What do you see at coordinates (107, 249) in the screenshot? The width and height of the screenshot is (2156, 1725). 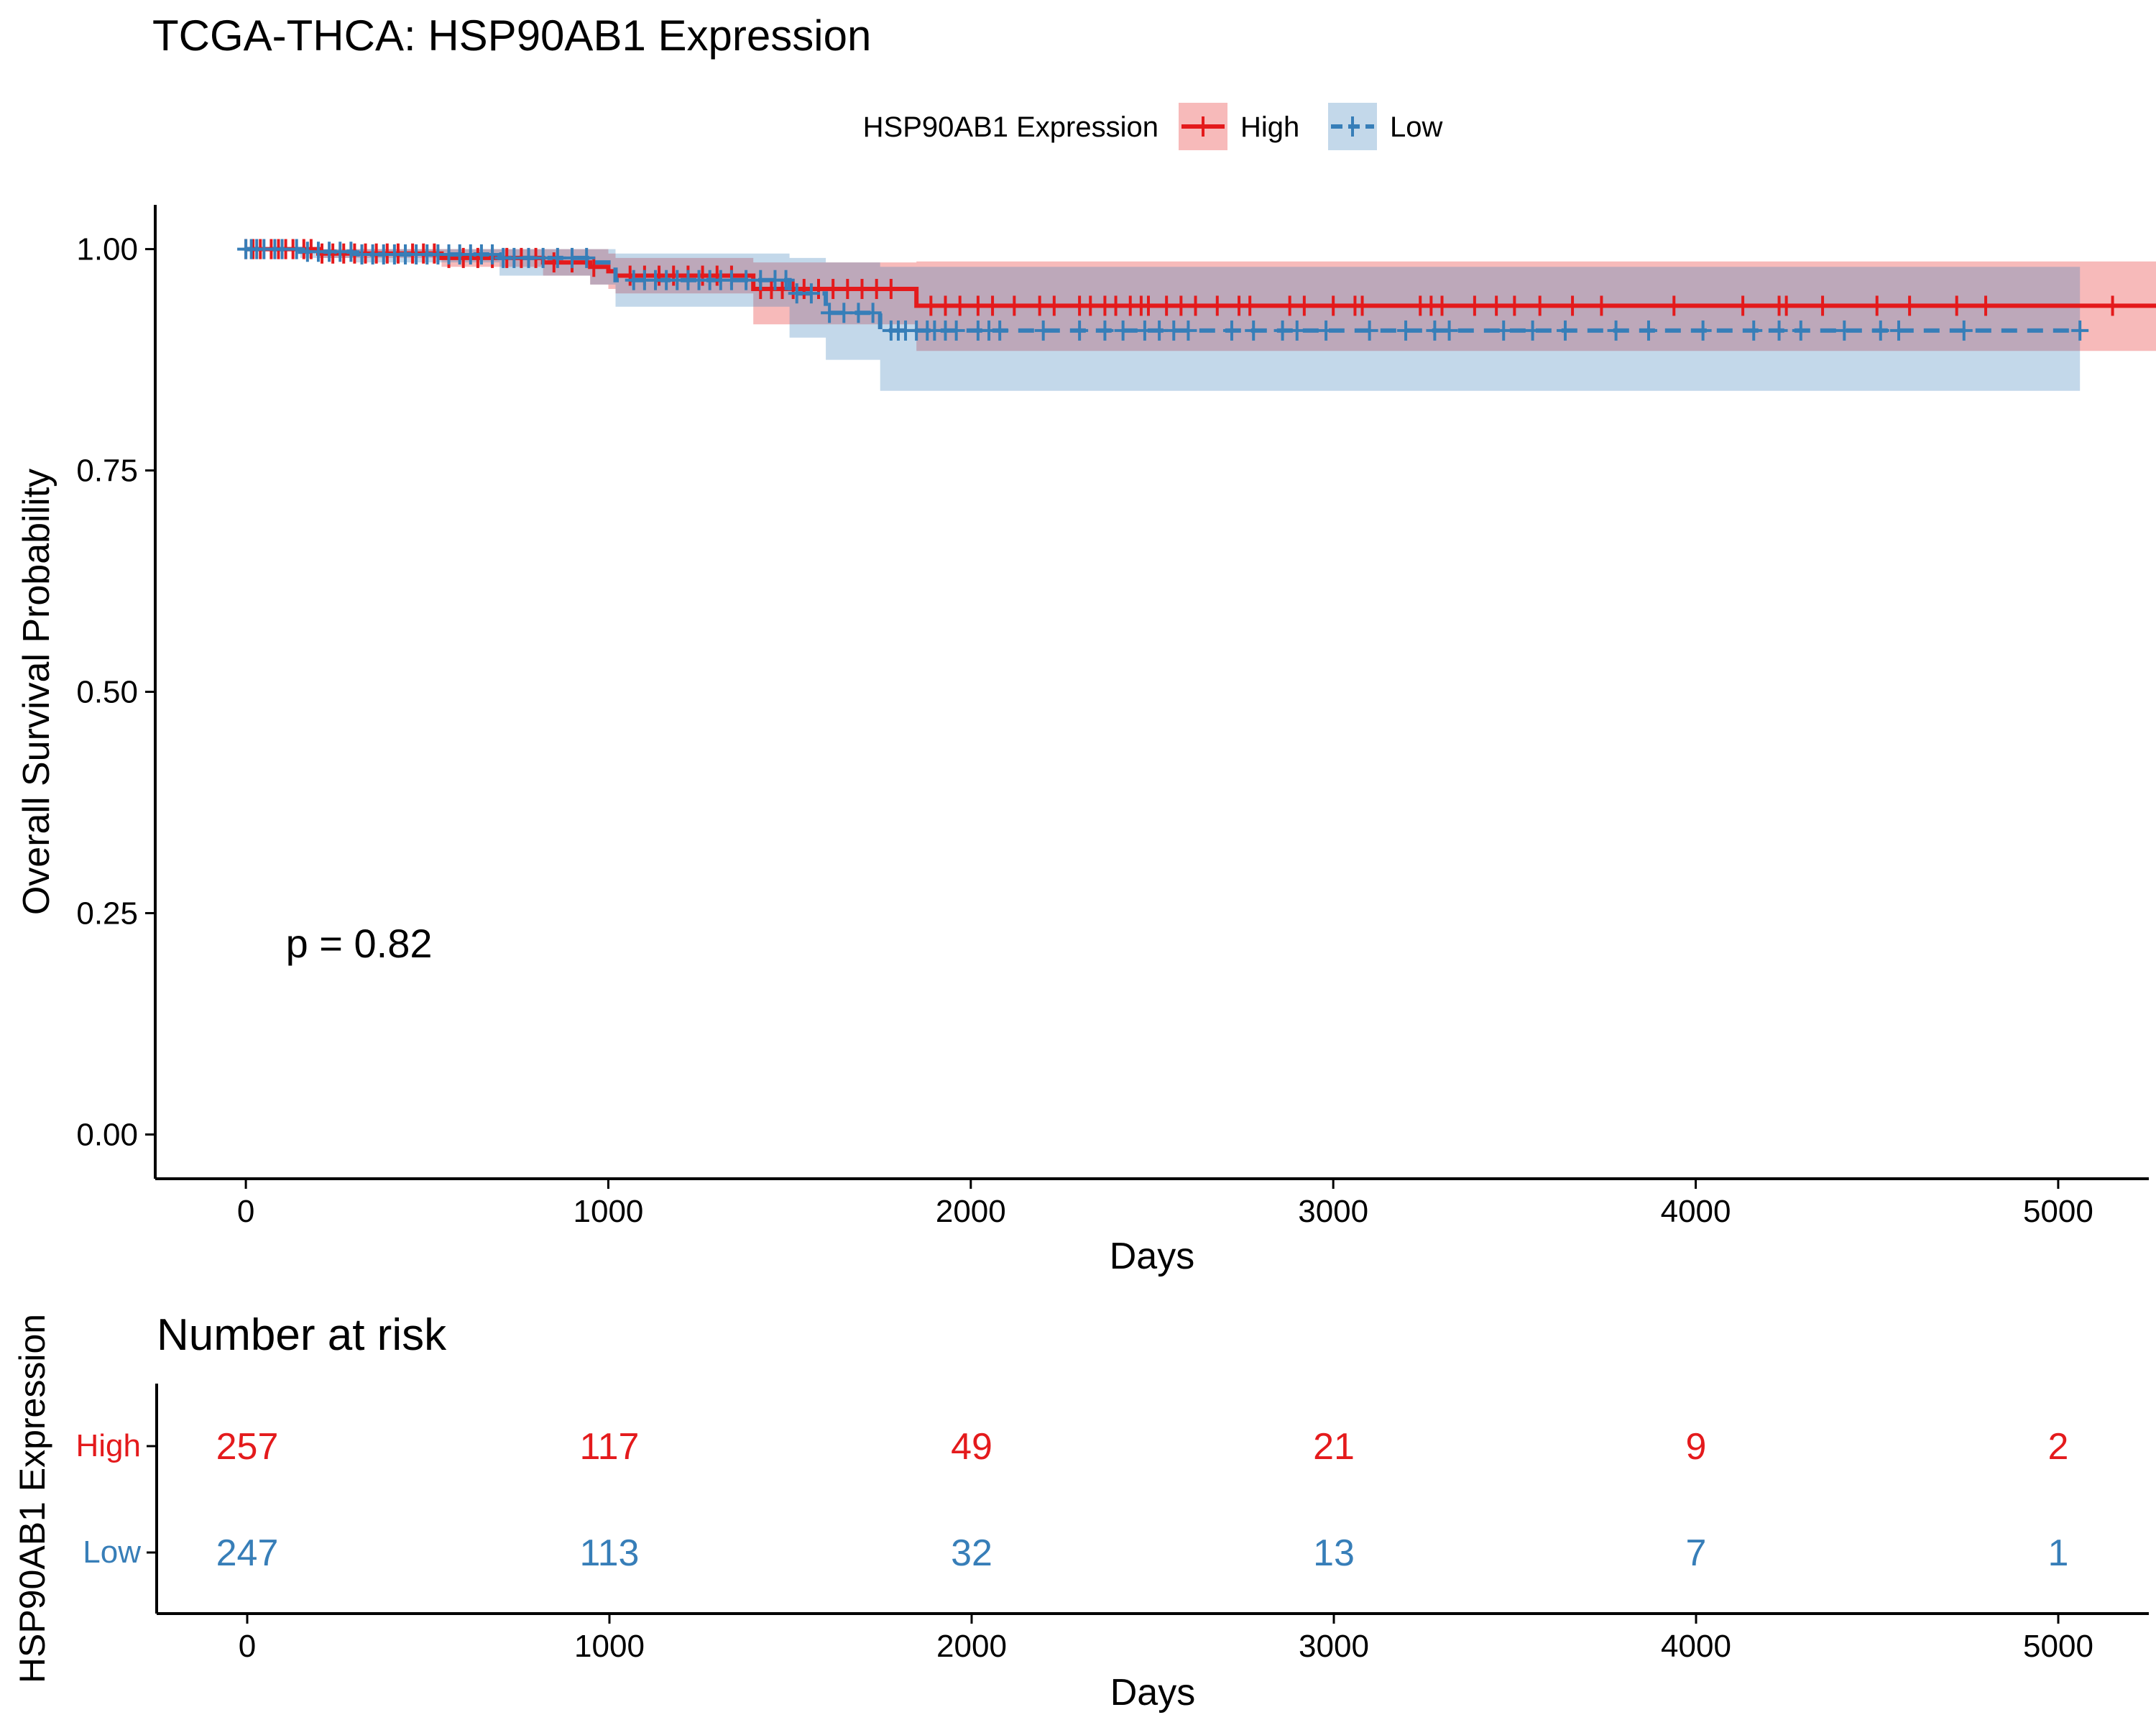 I see `y-tick-label: 1.00` at bounding box center [107, 249].